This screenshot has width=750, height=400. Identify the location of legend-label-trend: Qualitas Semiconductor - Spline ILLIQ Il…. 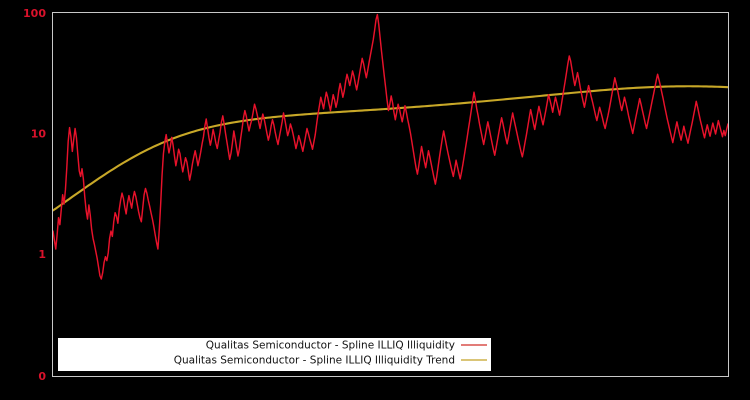
(314, 361).